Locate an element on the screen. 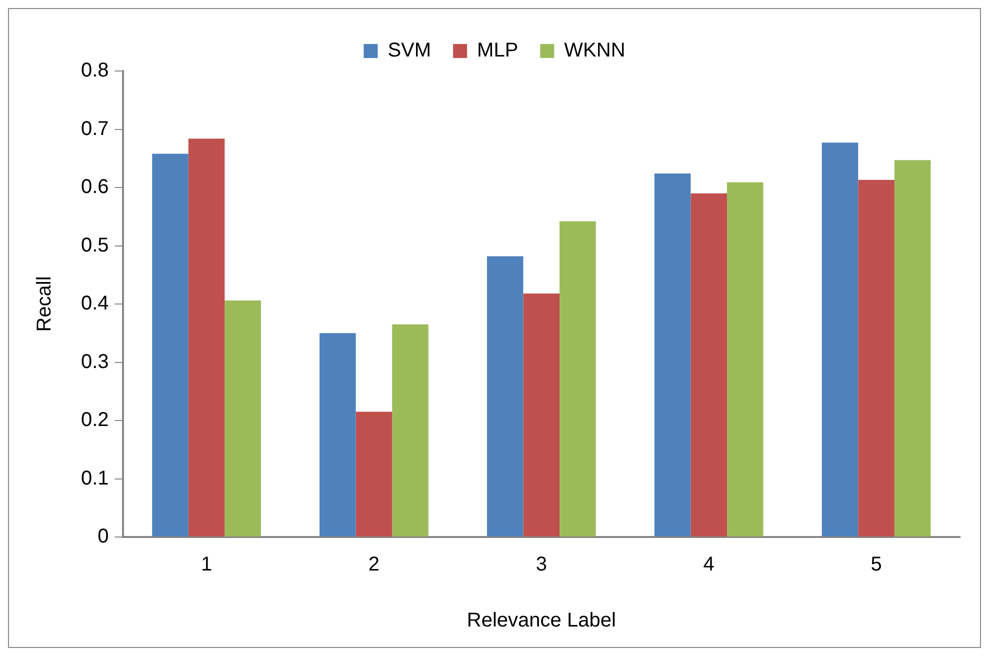  y-tick-label: 0.2 is located at coordinates (94, 420).